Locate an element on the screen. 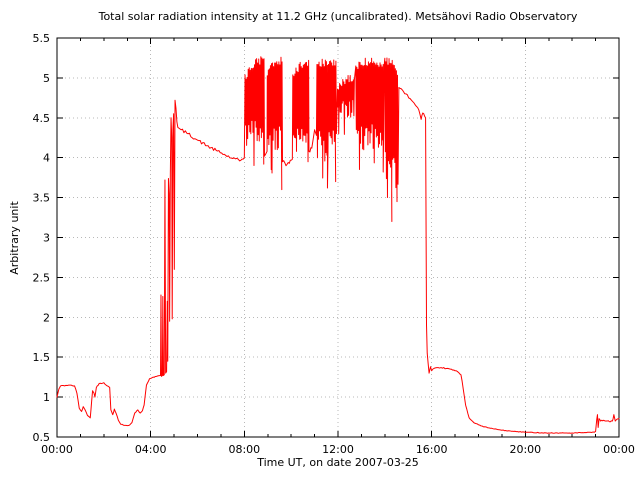 This screenshot has height=484, width=640. y-tick-label: 3 is located at coordinates (46, 238).